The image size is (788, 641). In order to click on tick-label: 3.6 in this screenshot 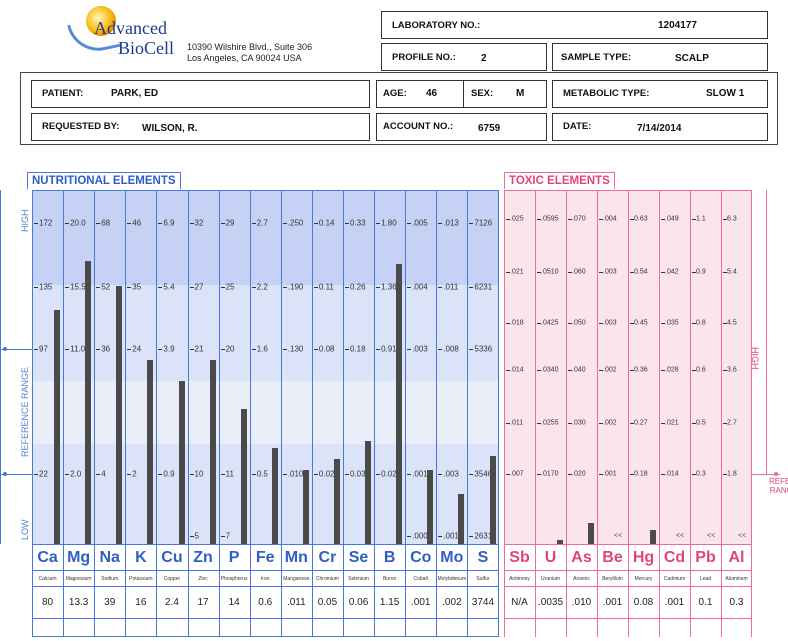, I will do `click(732, 370)`.